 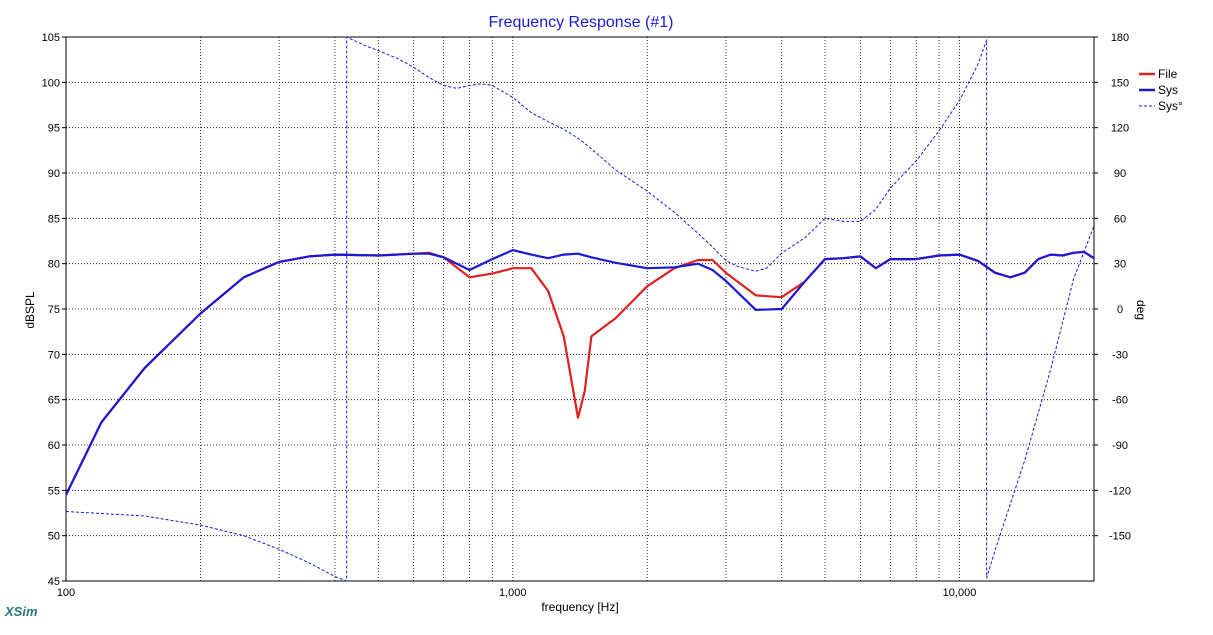 What do you see at coordinates (581, 22) in the screenshot?
I see `chart-title: Frequency Response (#1)` at bounding box center [581, 22].